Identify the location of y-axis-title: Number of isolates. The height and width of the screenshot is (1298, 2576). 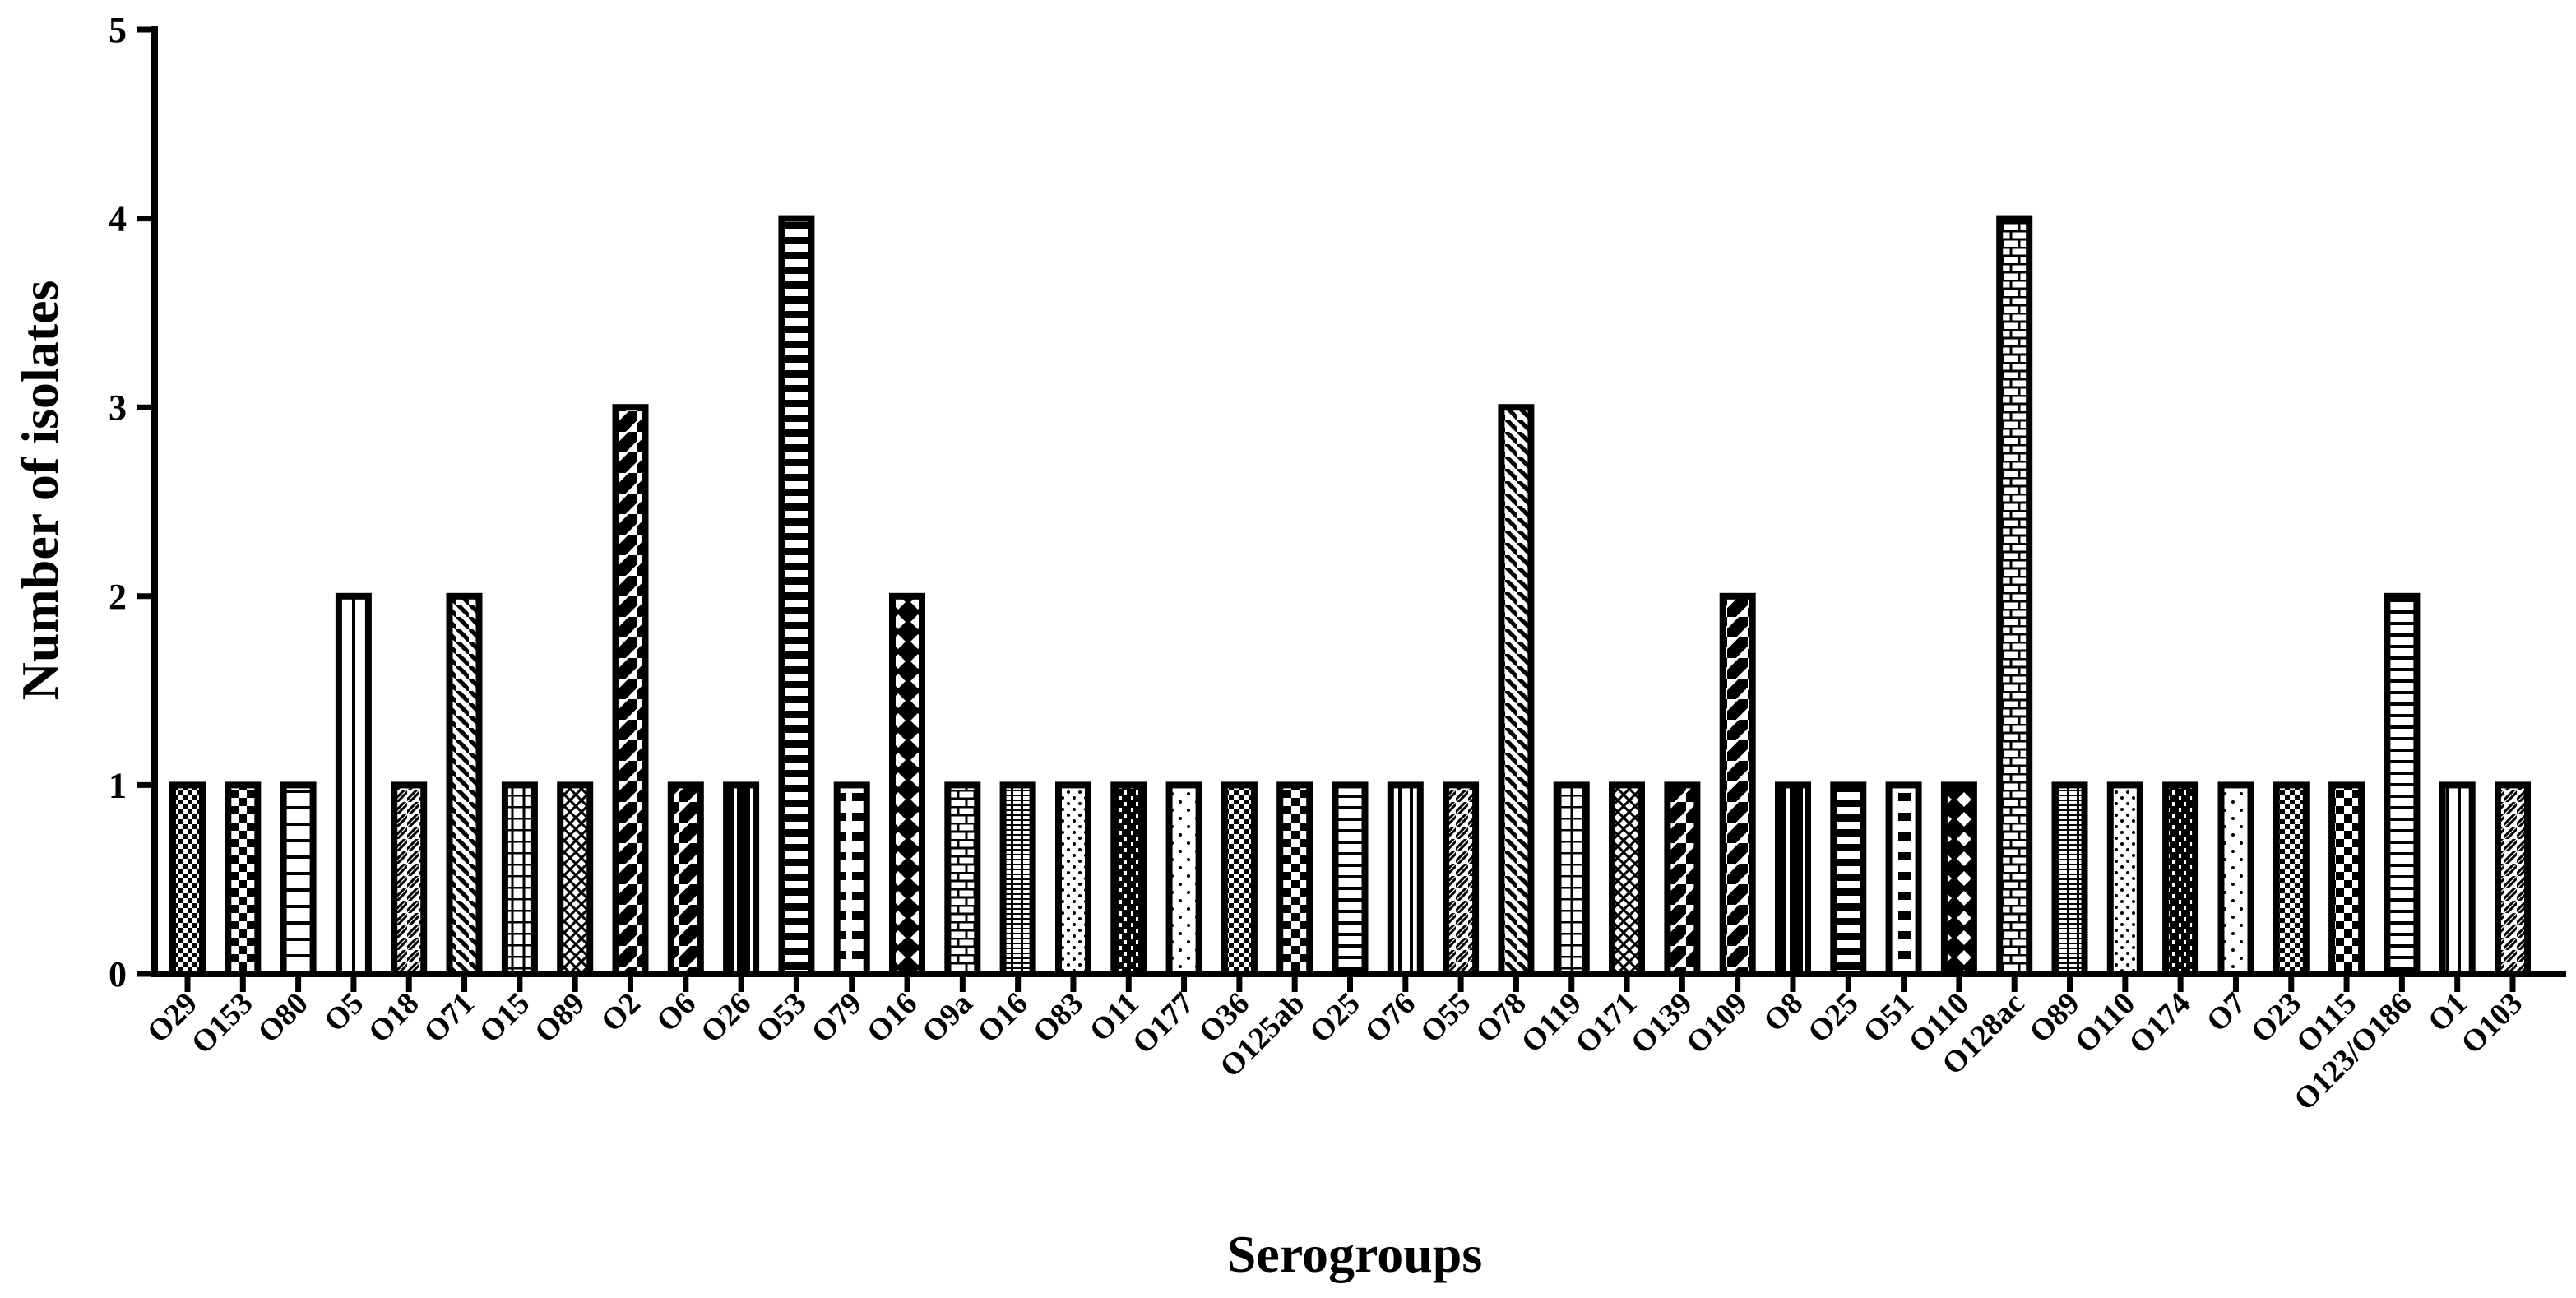
(40, 490).